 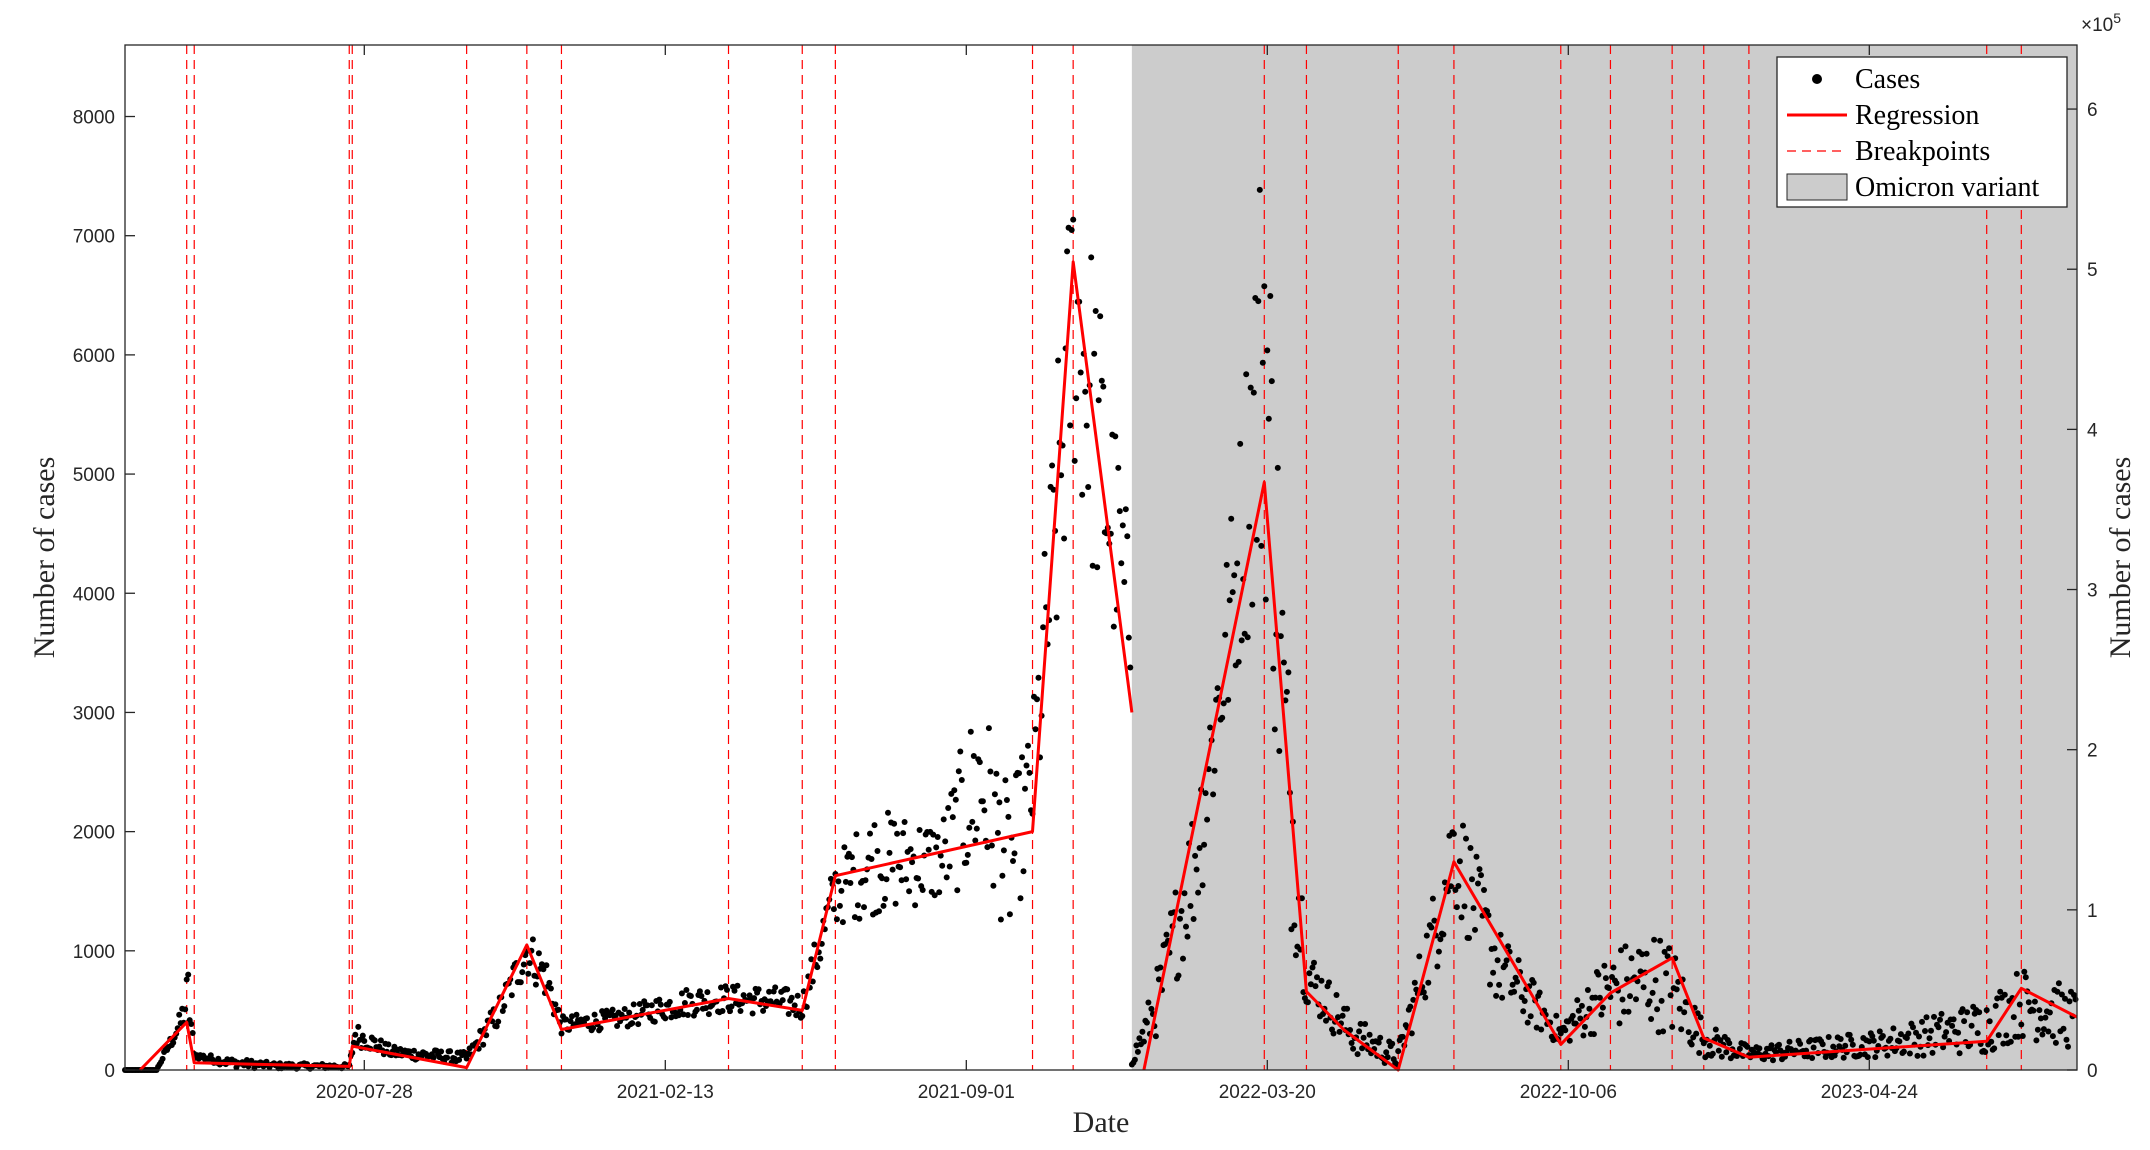 I want to click on legend-label: Regression, so click(x=1917, y=115).